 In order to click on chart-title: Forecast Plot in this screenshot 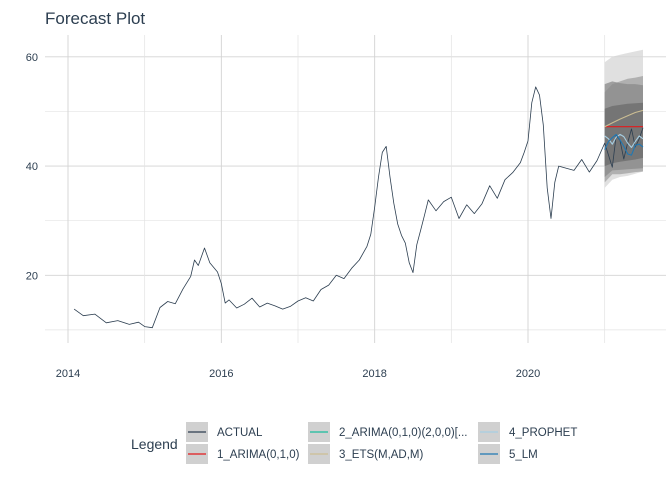, I will do `click(95, 18)`.